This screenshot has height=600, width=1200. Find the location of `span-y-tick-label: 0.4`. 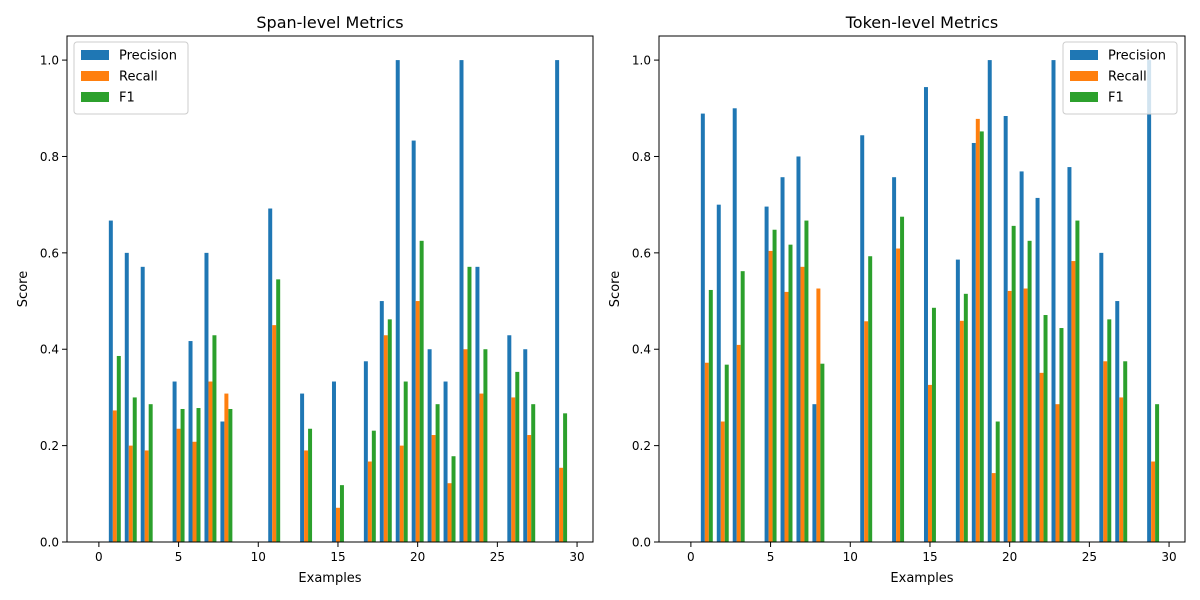

span-y-tick-label: 0.4 is located at coordinates (49, 350).